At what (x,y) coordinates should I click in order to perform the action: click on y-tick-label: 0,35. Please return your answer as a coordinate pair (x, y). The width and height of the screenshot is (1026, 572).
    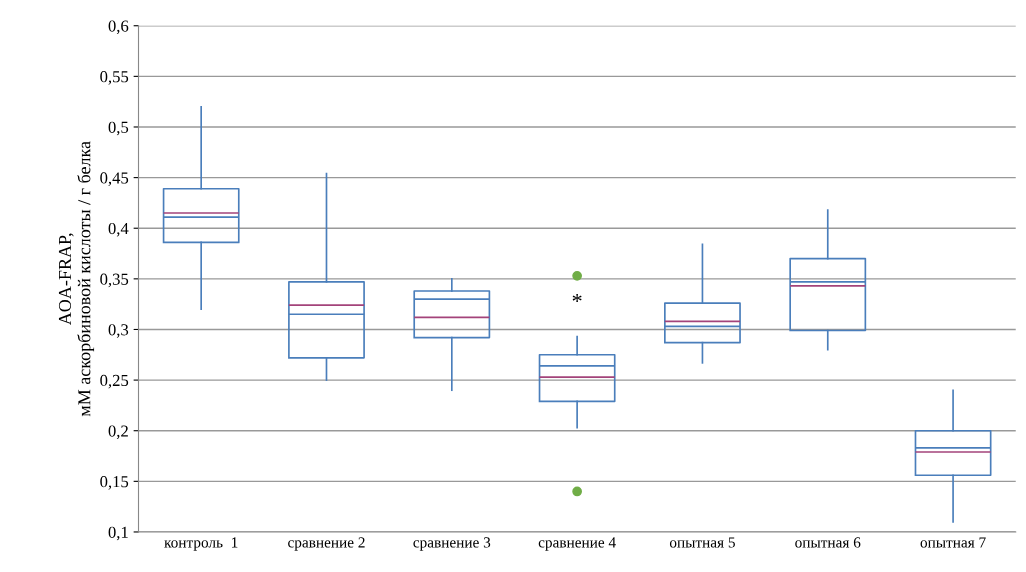
    Looking at the image, I should click on (114, 280).